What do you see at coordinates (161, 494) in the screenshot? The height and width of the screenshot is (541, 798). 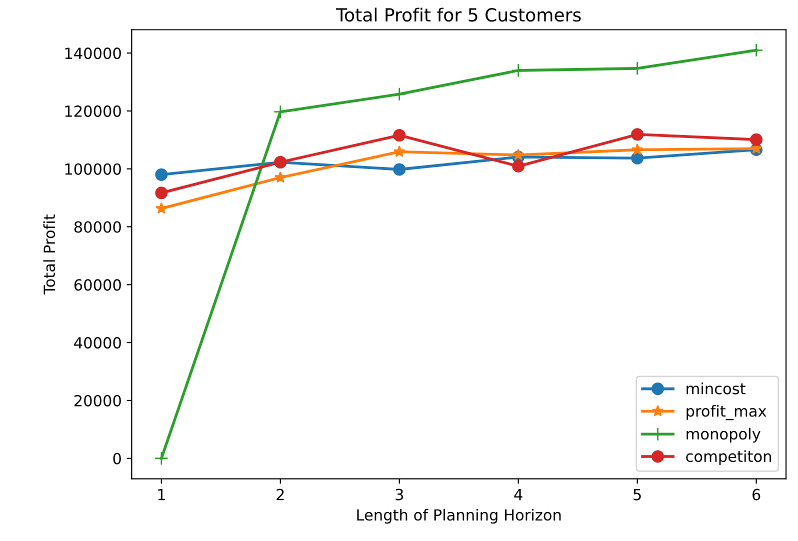 I see `x-tick-label: 1` at bounding box center [161, 494].